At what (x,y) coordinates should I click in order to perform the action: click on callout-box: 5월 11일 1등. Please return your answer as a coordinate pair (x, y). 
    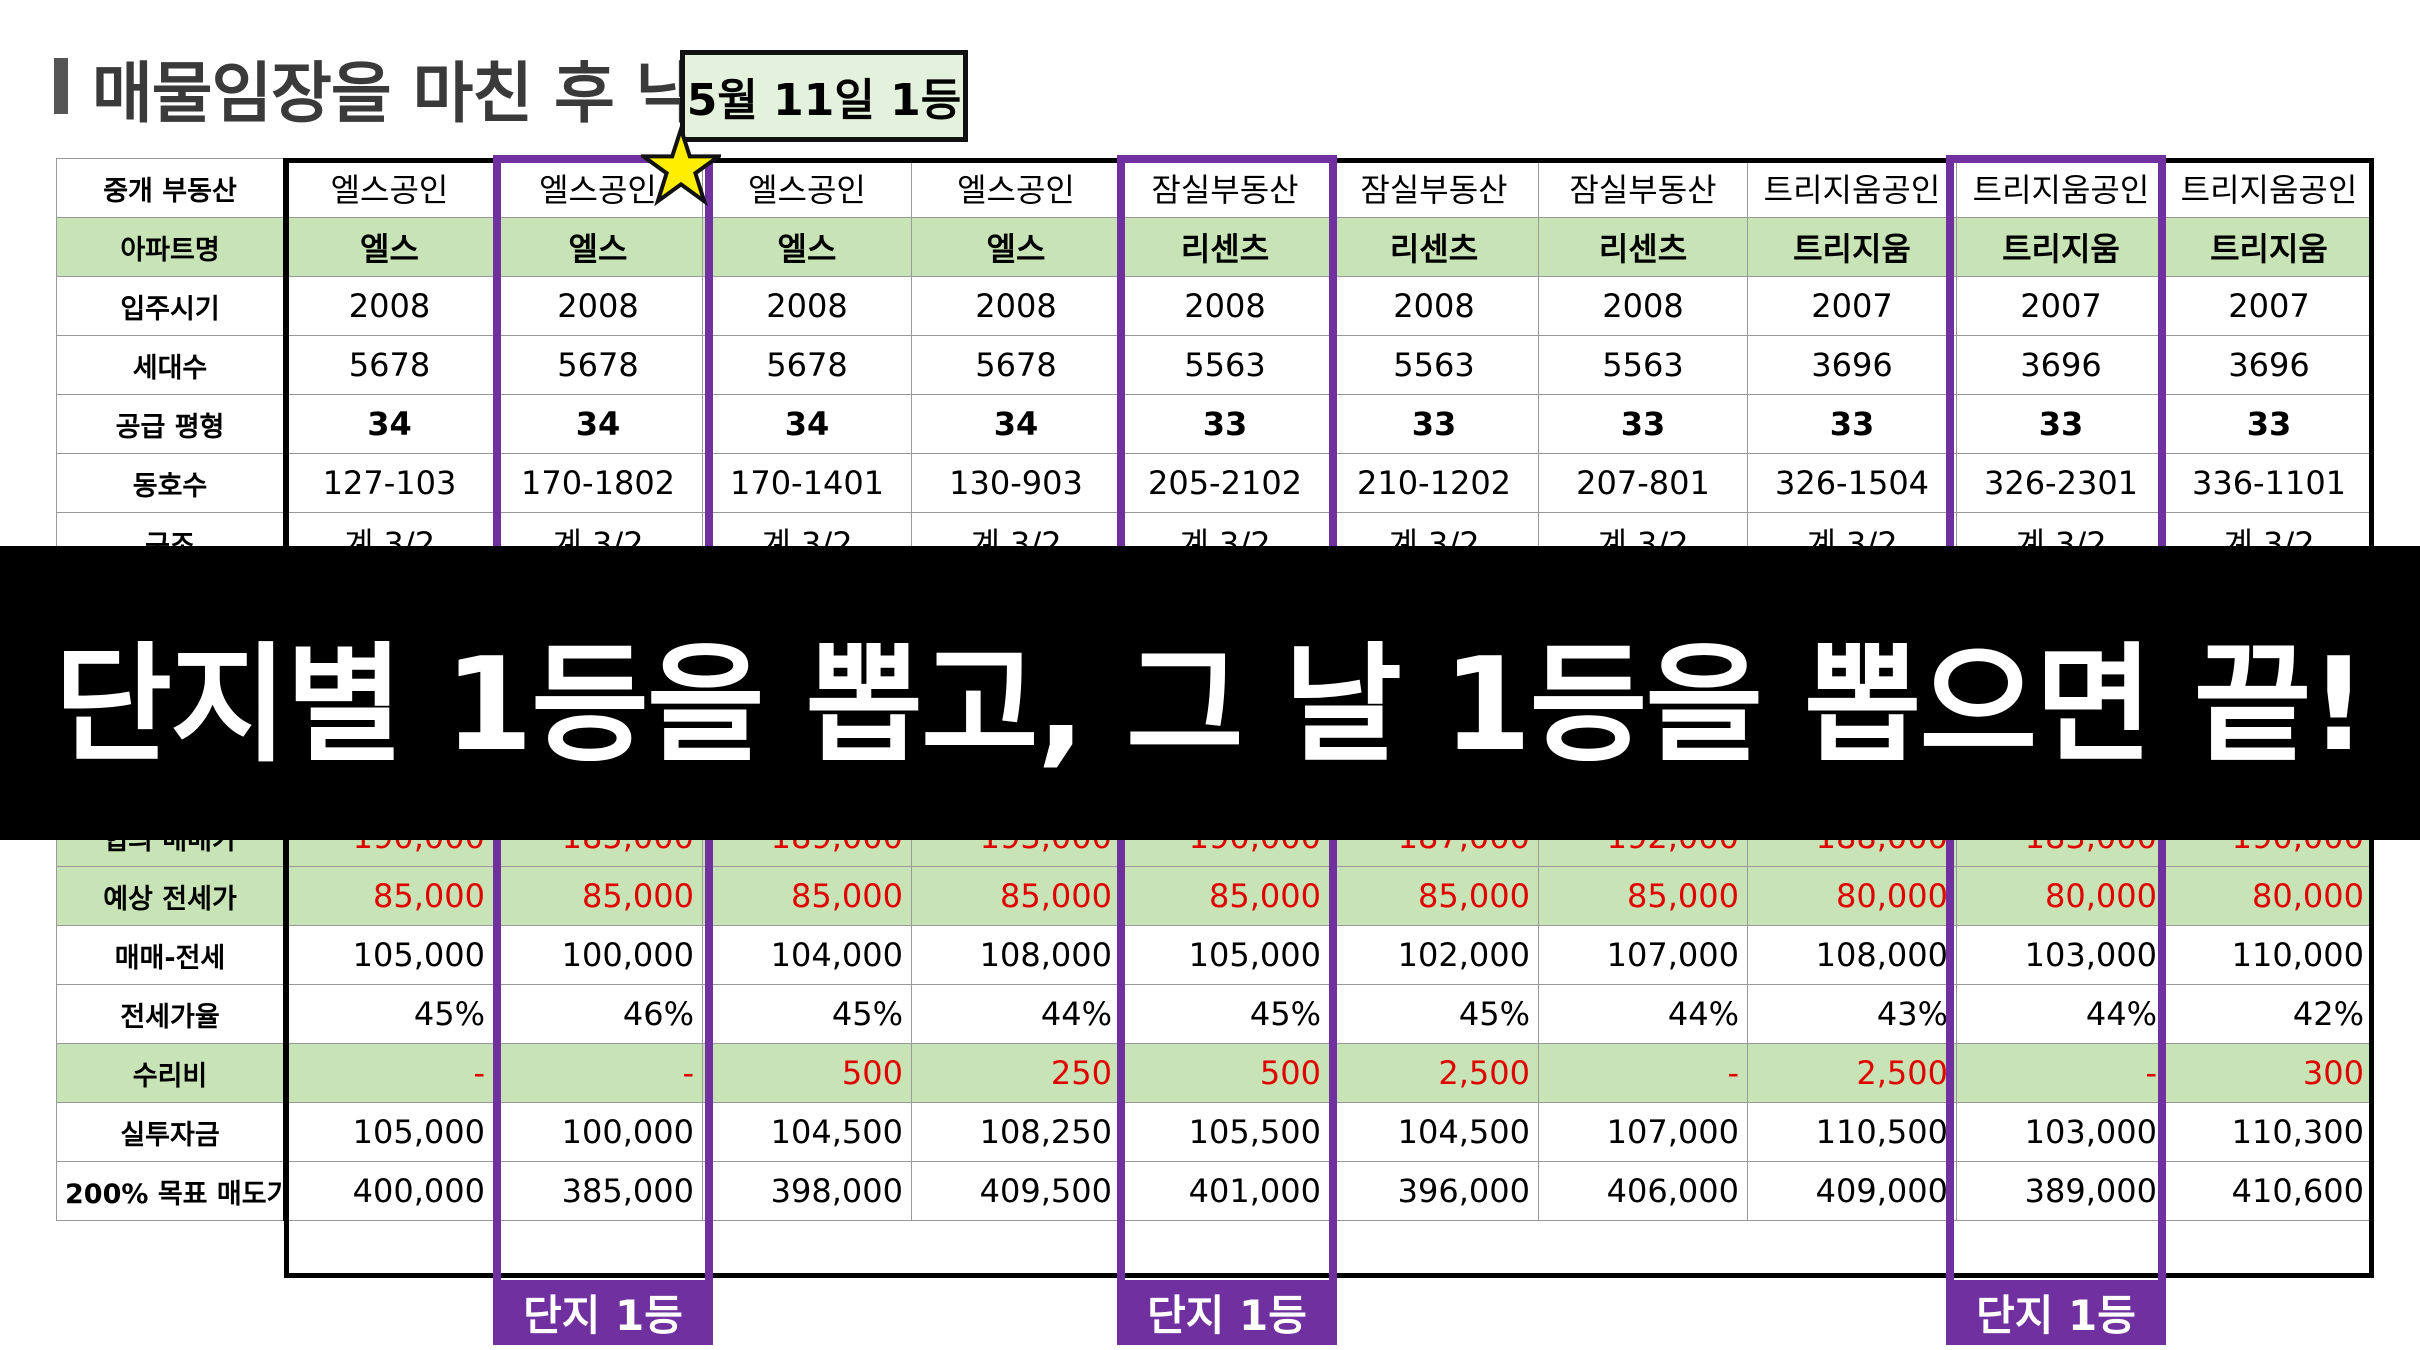
    Looking at the image, I should click on (824, 96).